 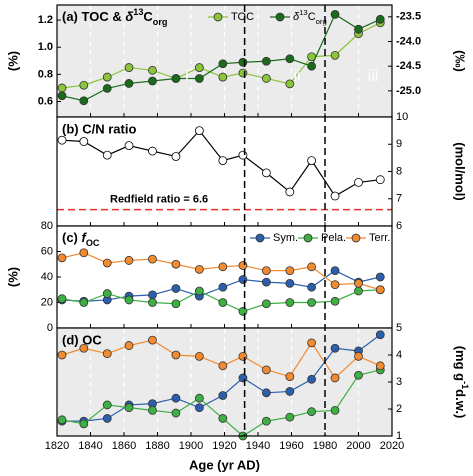 What do you see at coordinates (82, 339) in the screenshot?
I see `panel-title: (d) OC` at bounding box center [82, 339].